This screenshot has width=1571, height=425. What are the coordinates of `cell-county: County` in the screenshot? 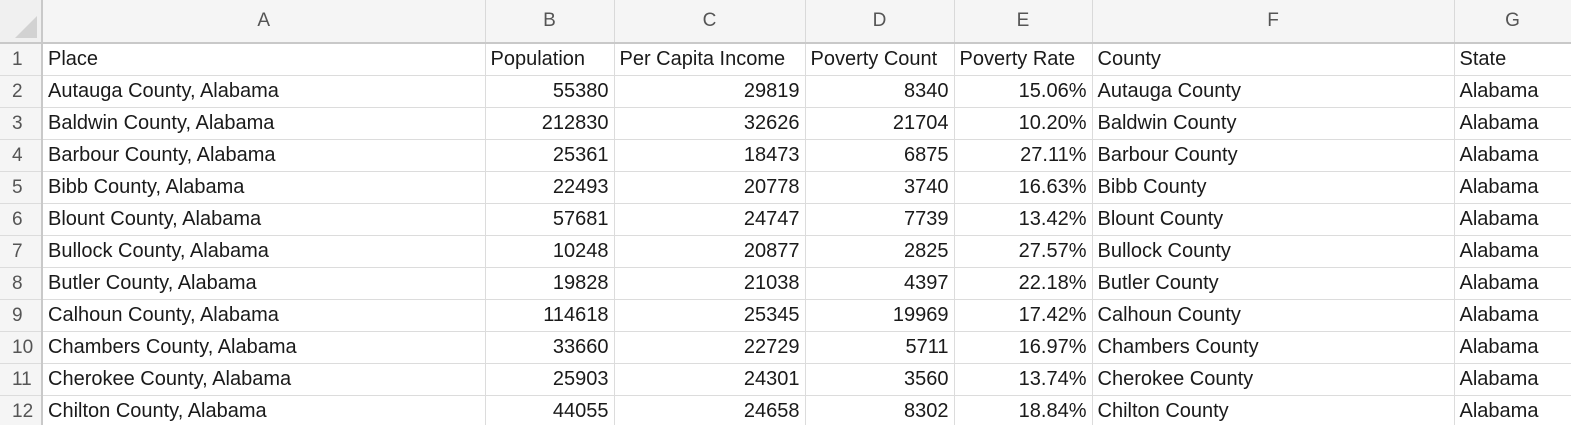 It's located at (1273, 59).